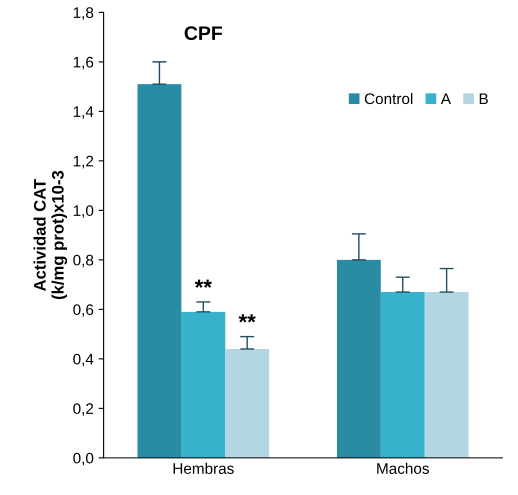  Describe the element at coordinates (83, 360) in the screenshot. I see `y-tick-label: 0,4` at that location.